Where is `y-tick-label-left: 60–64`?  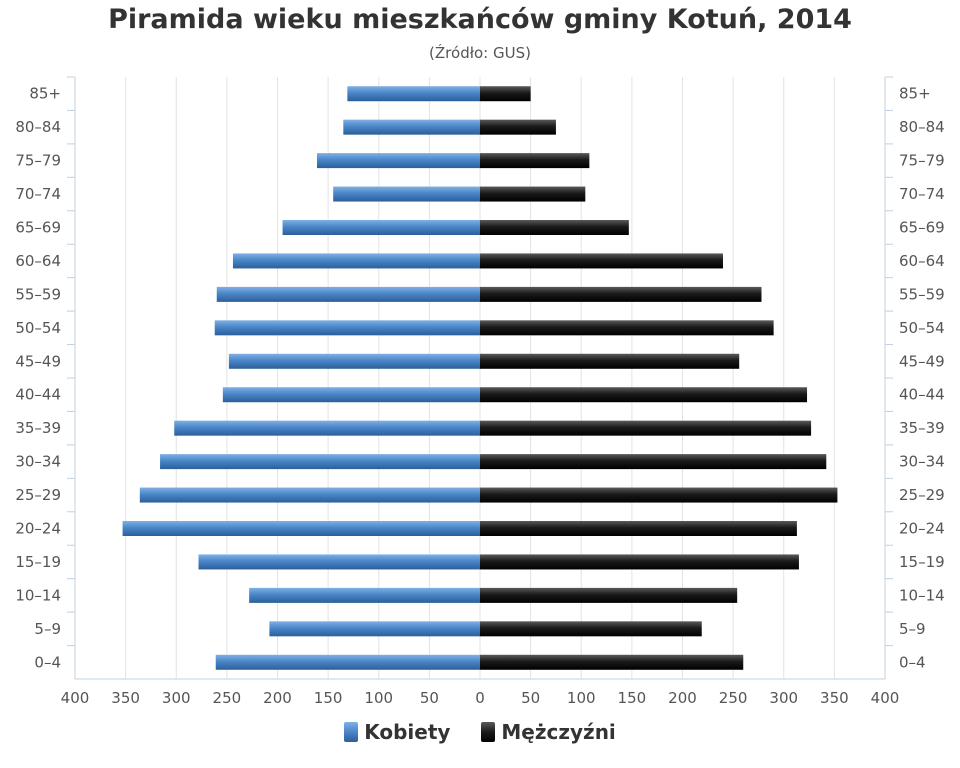
y-tick-label-left: 60–64 is located at coordinates (38, 261).